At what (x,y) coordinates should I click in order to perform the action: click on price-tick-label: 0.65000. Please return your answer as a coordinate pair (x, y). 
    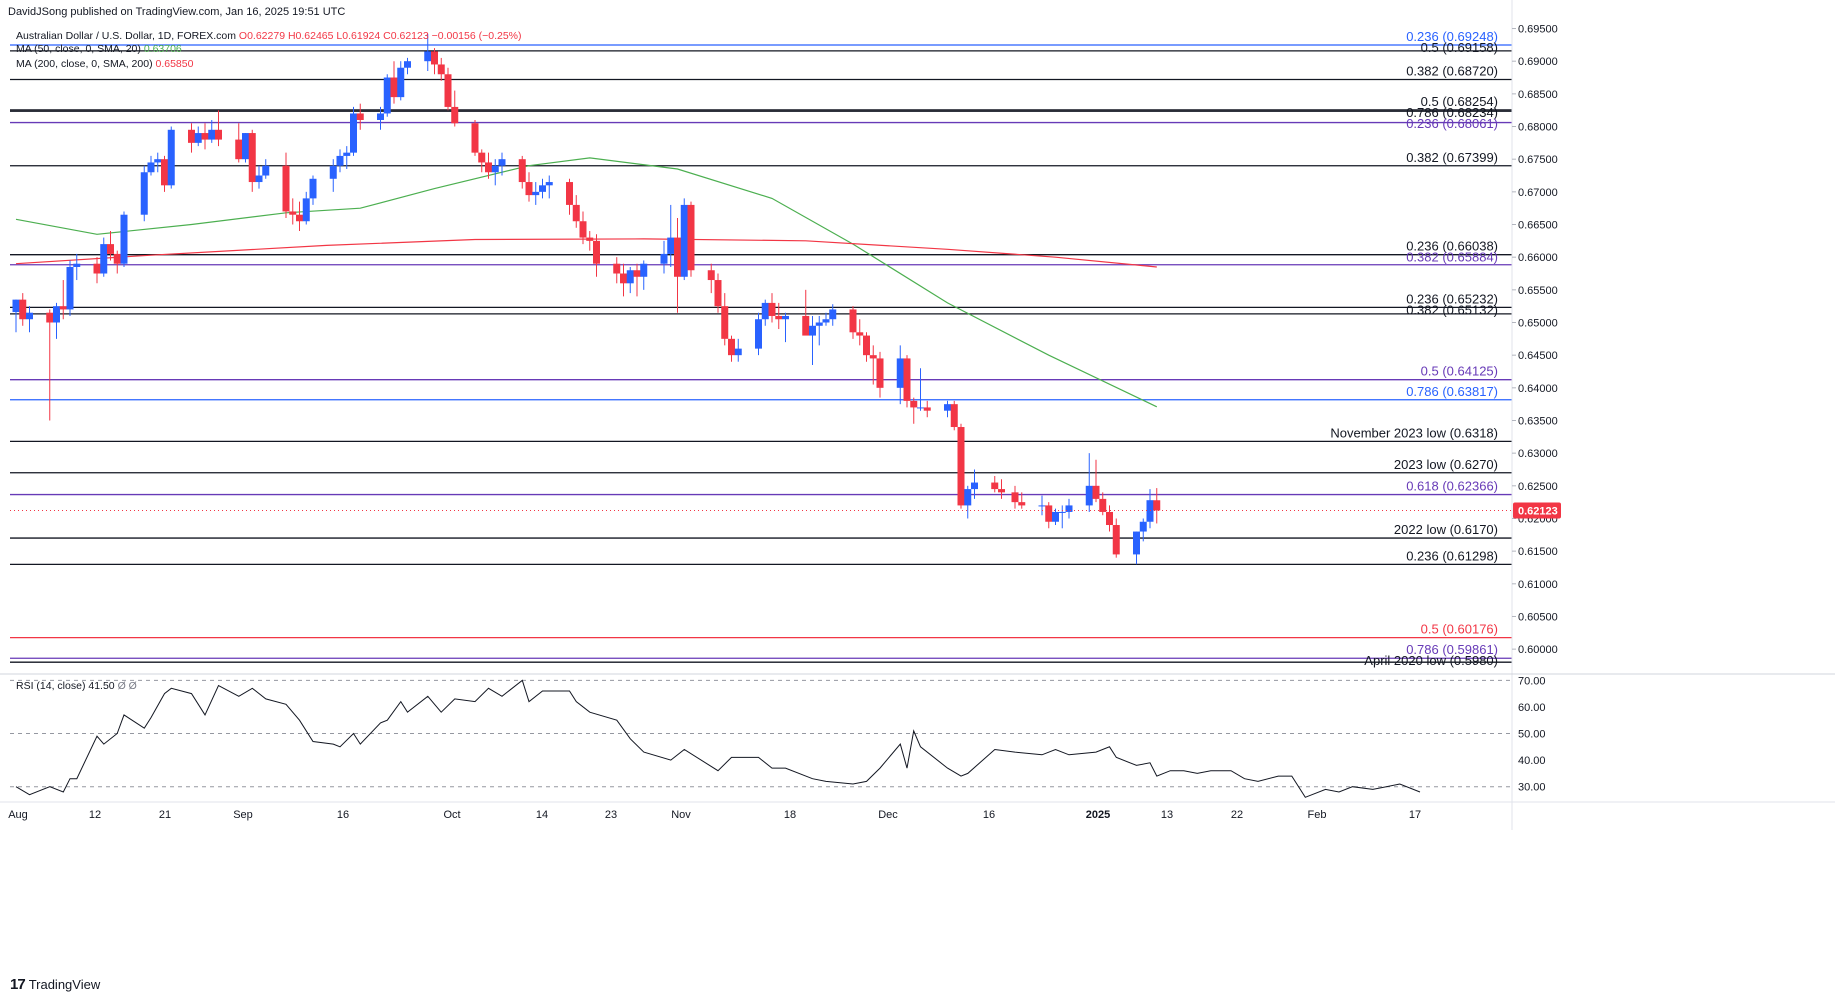
    Looking at the image, I should click on (1538, 324).